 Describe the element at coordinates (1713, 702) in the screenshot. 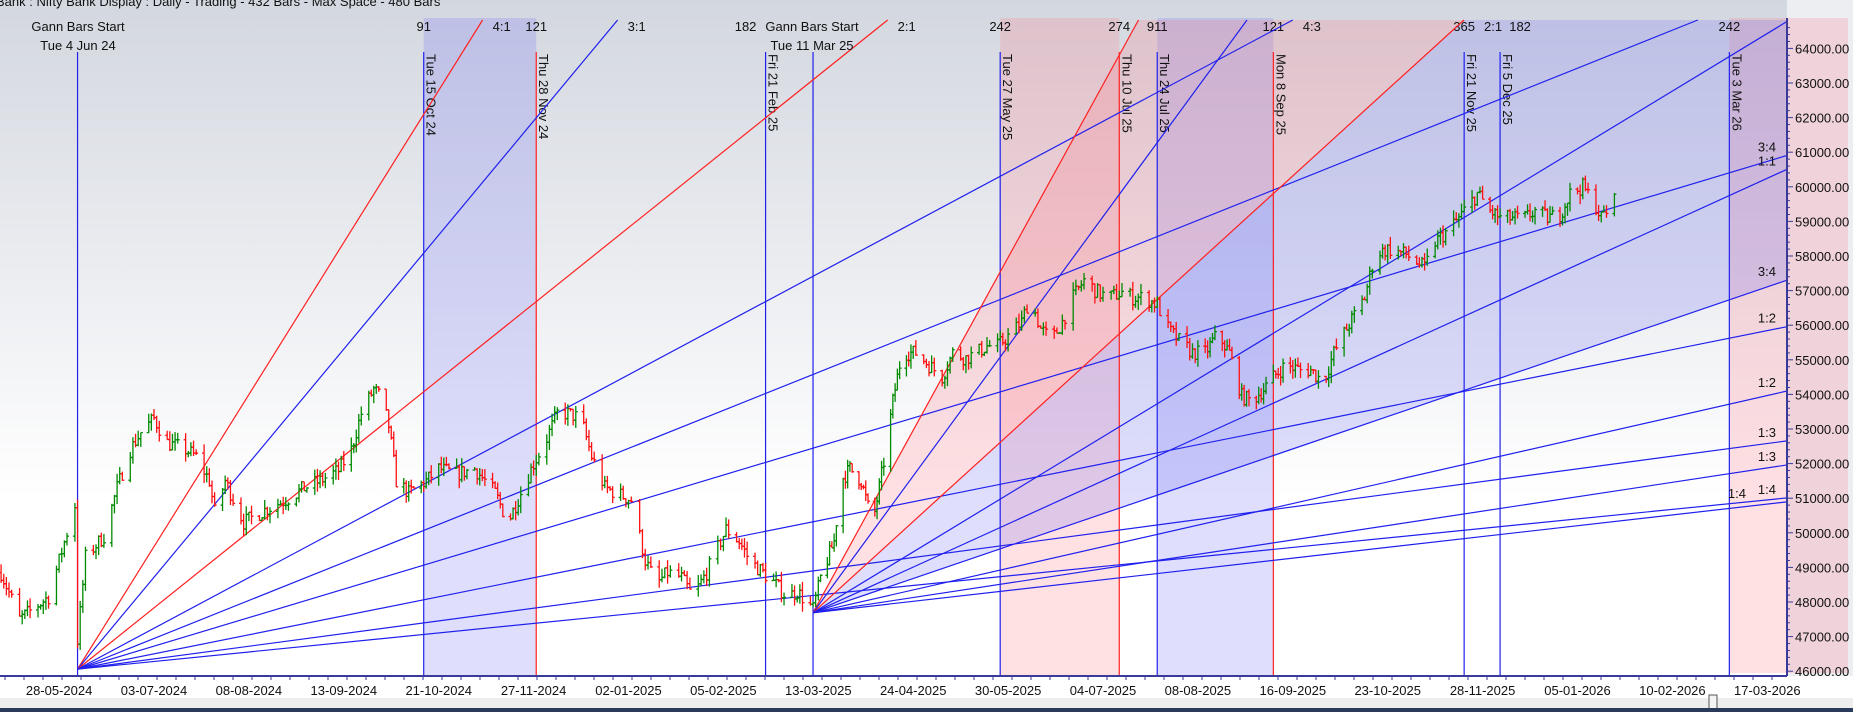

I see `scrollbar-thumb` at that location.